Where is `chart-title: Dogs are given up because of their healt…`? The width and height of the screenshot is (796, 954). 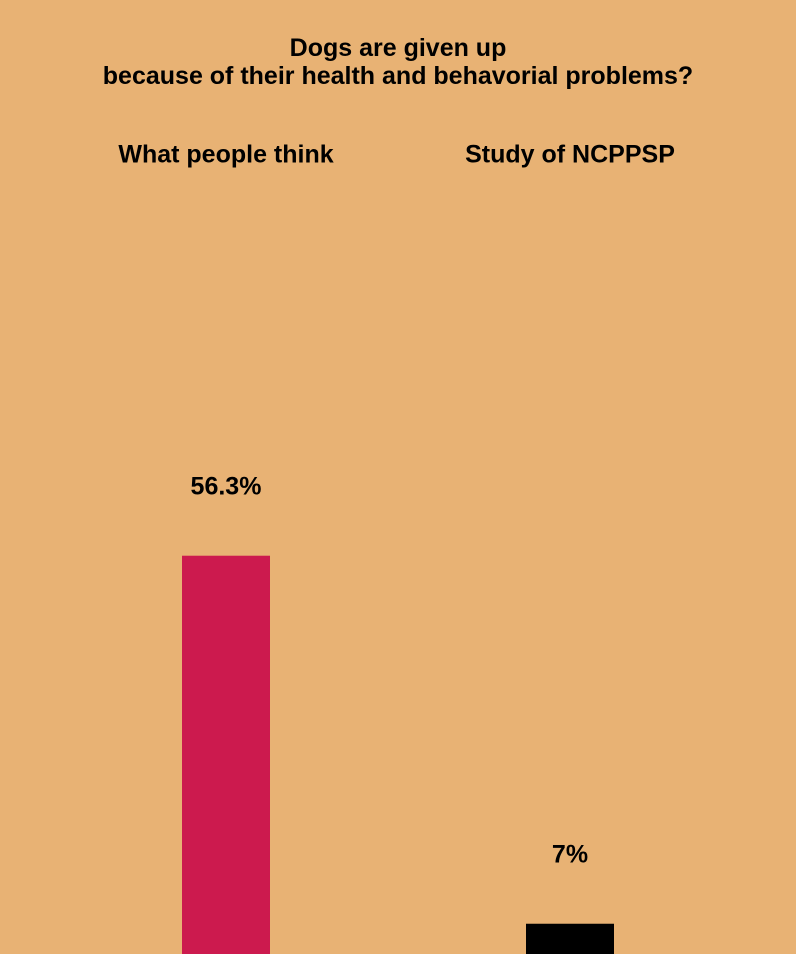 chart-title: Dogs are given up because of their healt… is located at coordinates (398, 62).